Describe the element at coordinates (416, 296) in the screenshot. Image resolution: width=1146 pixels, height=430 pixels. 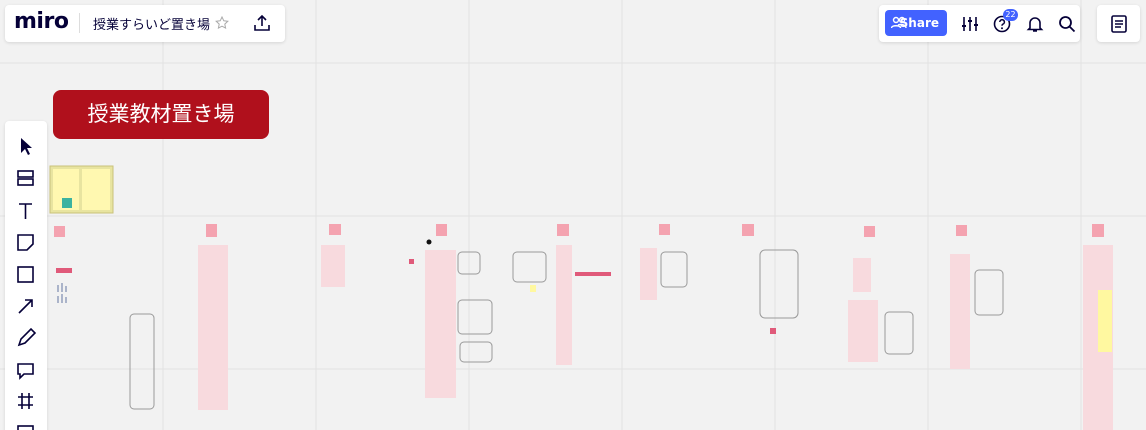
I see `accents` at that location.